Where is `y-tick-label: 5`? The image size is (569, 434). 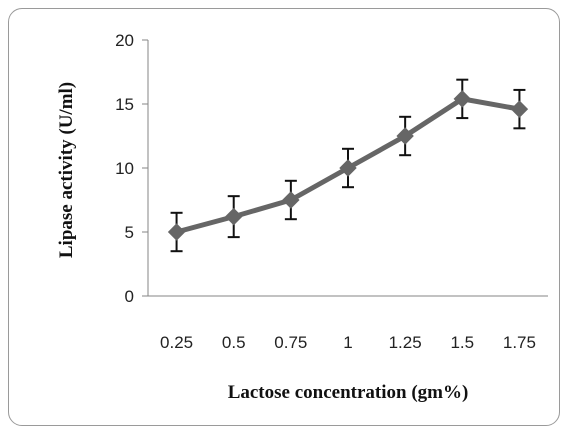
y-tick-label: 5 is located at coordinates (129, 232).